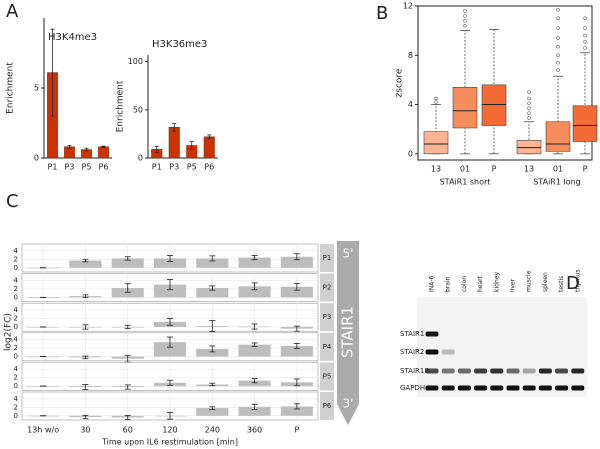 This screenshot has height=449, width=600. Describe the element at coordinates (502, 347) in the screenshot. I see `gel-background` at that location.